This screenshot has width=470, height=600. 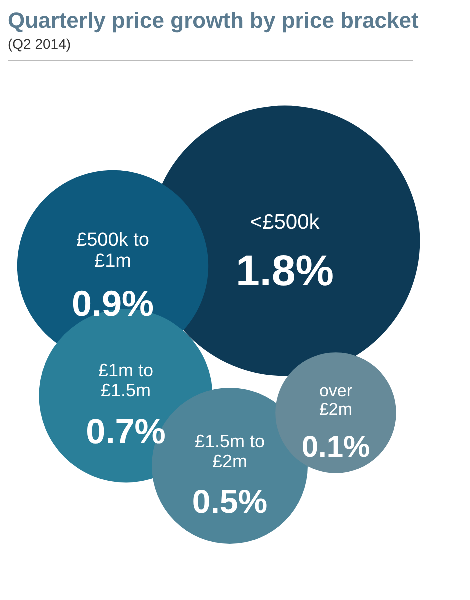 What do you see at coordinates (285, 222) in the screenshot?
I see `category-label: <£500k` at bounding box center [285, 222].